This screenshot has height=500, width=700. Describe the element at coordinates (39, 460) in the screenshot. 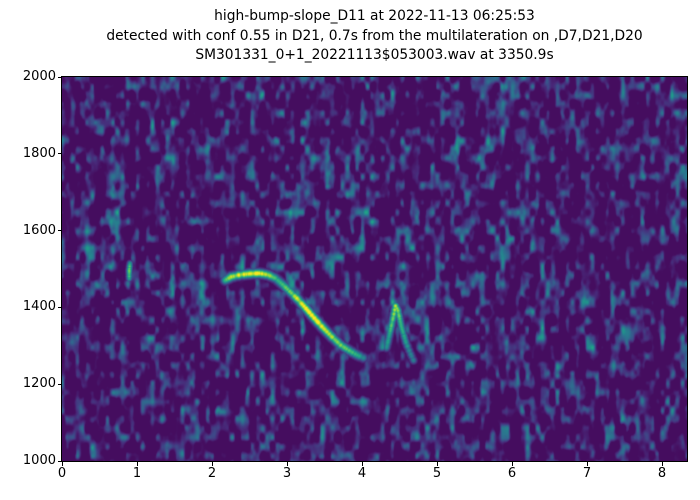

I see `y-tick-label: 1000` at that location.